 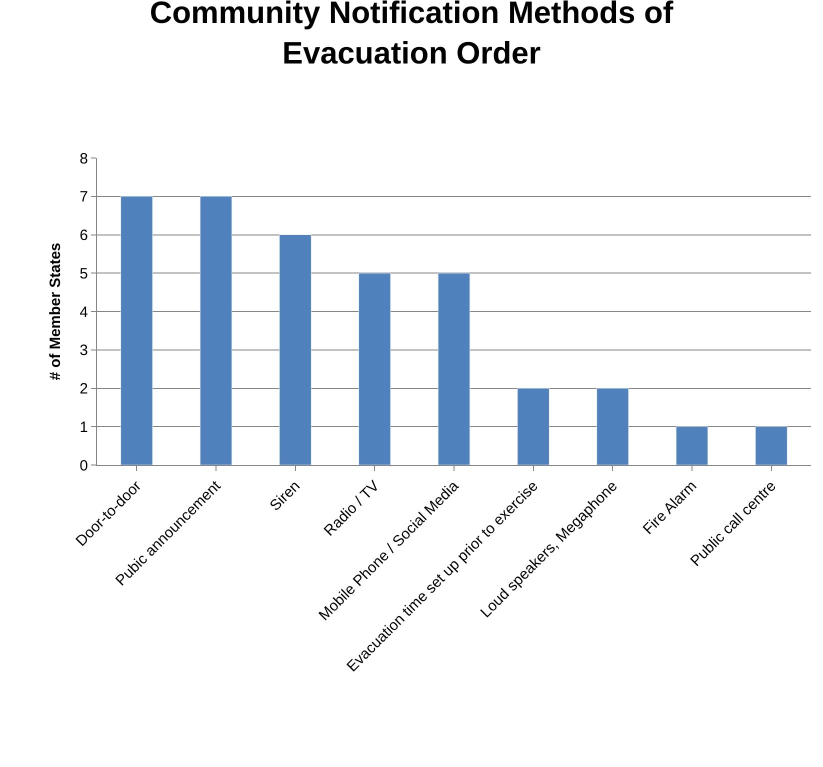 What do you see at coordinates (84, 197) in the screenshot?
I see `y-tick-label: 7` at bounding box center [84, 197].